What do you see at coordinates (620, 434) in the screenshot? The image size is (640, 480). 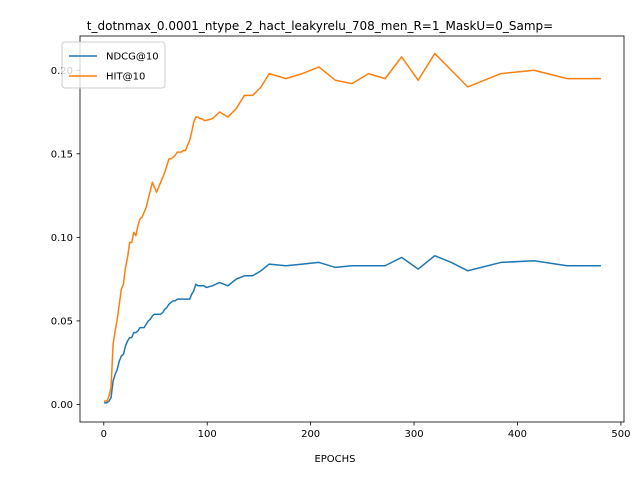 I see `x-tick-label: 500` at bounding box center [620, 434].